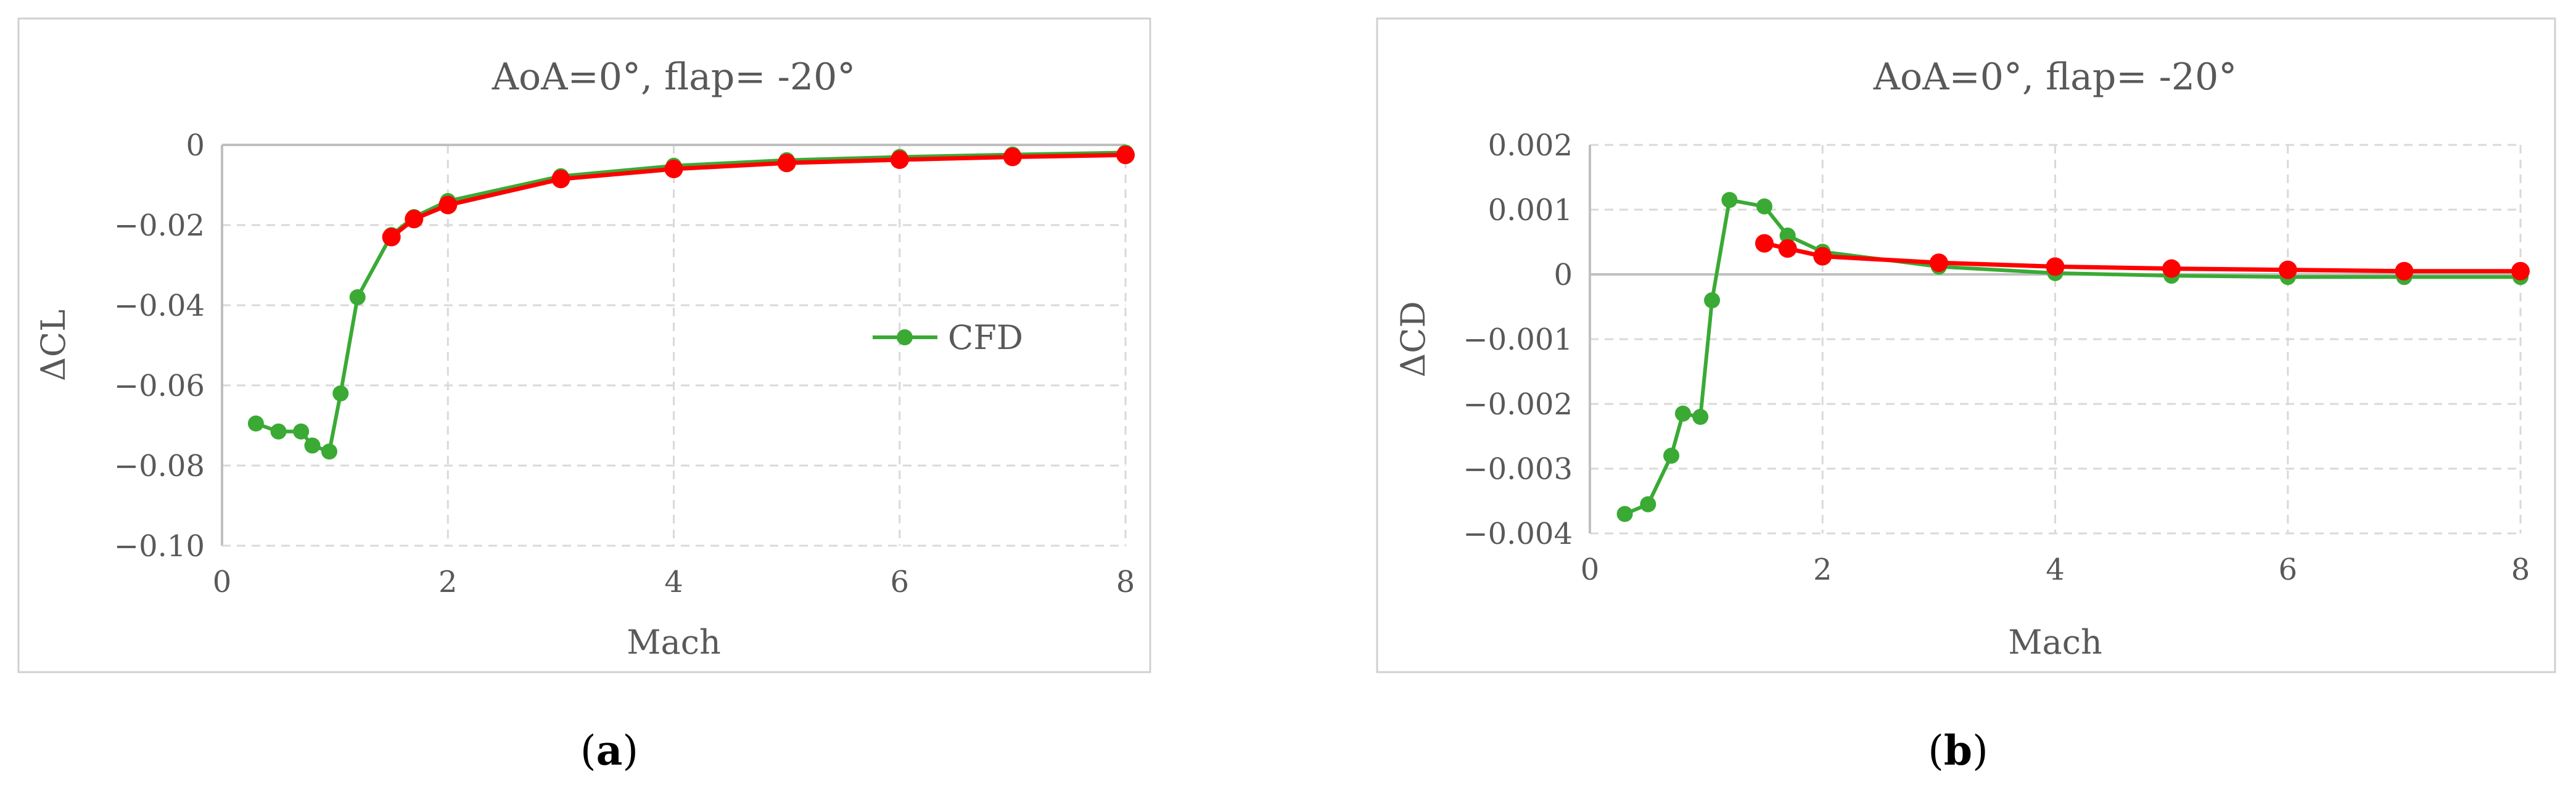 This screenshot has width=2576, height=793. I want to click on caption-label: a, so click(609, 750).